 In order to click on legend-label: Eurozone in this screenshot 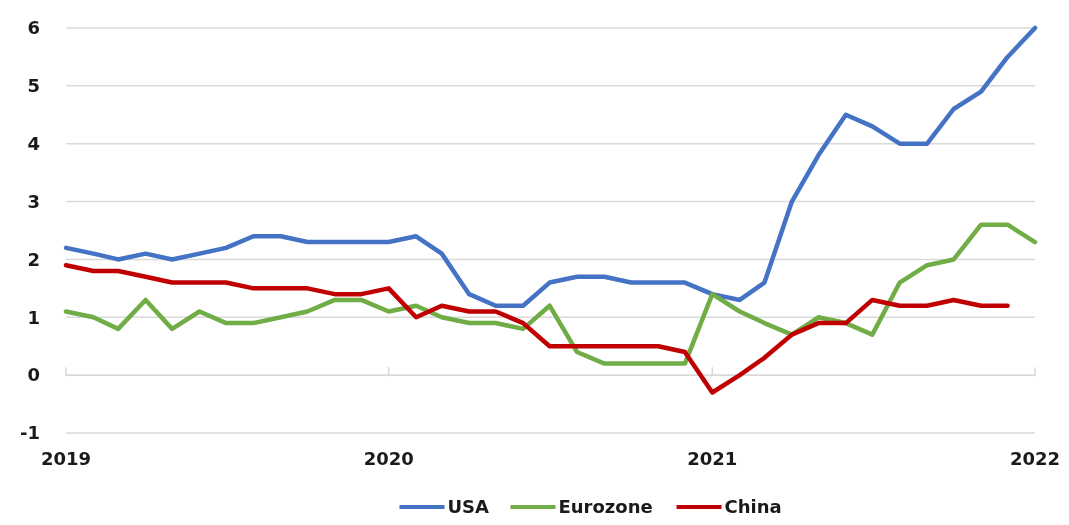, I will do `click(605, 506)`.